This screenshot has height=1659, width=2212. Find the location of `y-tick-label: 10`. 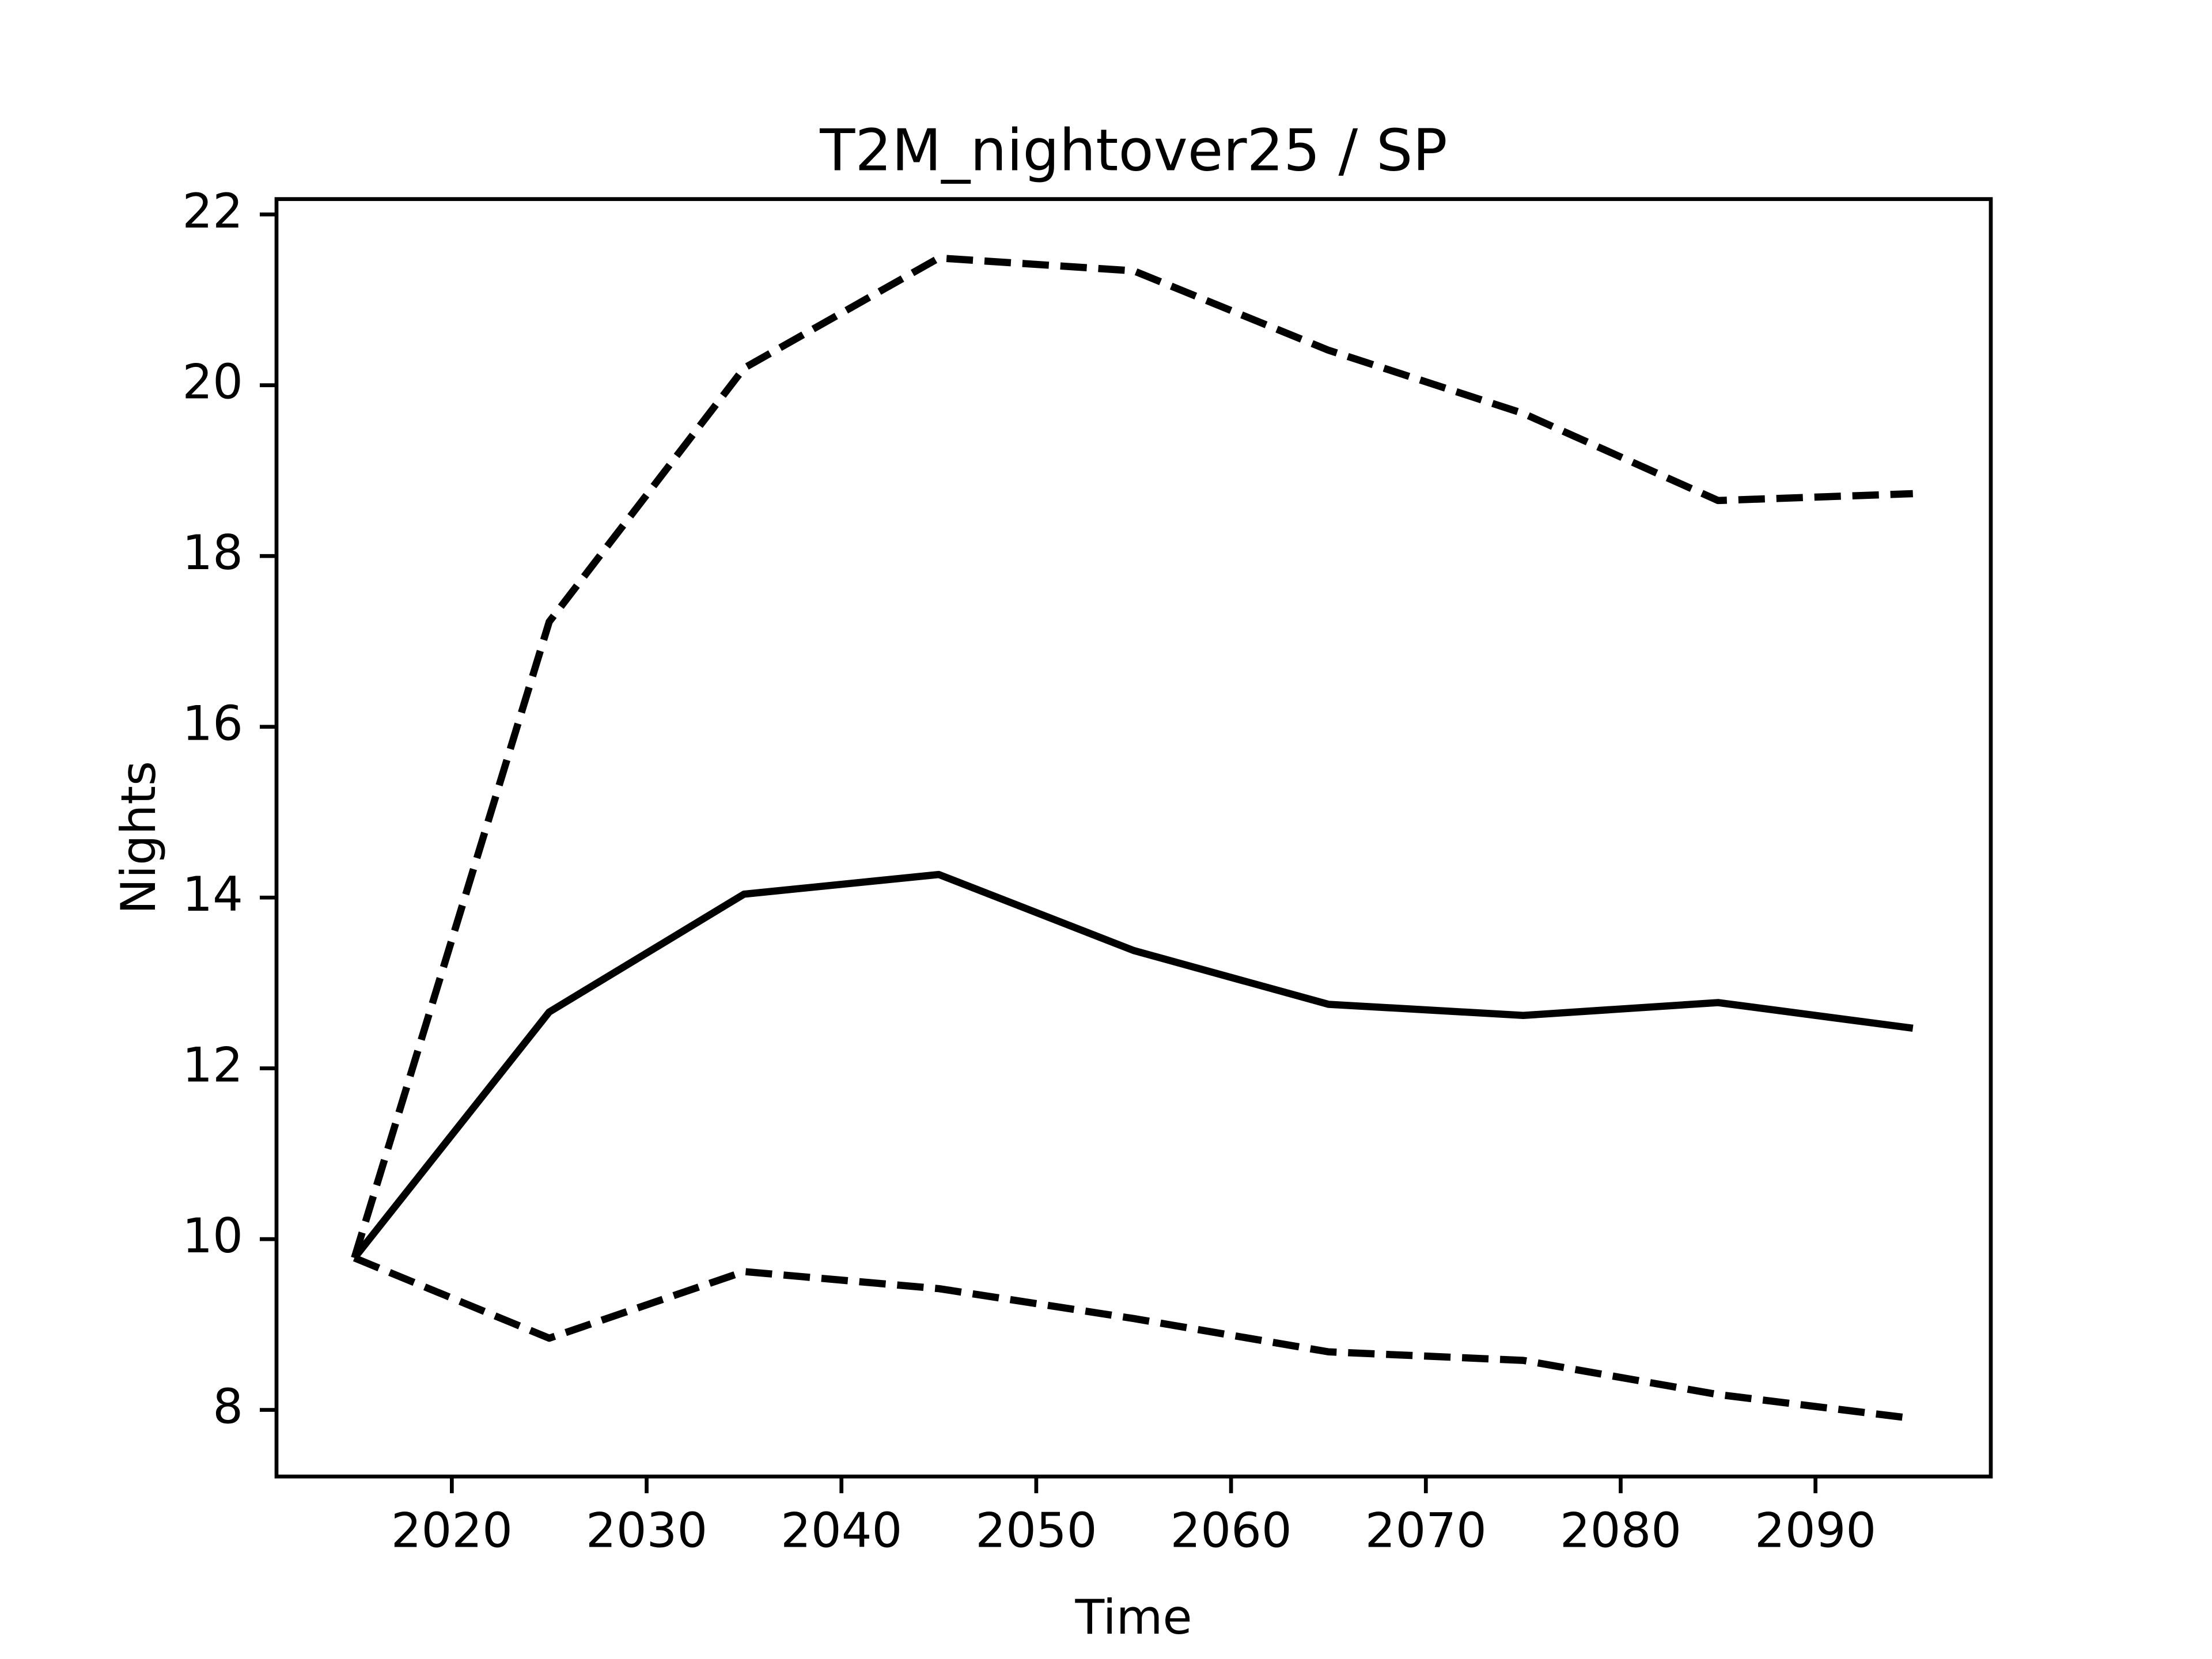

y-tick-label: 10 is located at coordinates (212, 1236).